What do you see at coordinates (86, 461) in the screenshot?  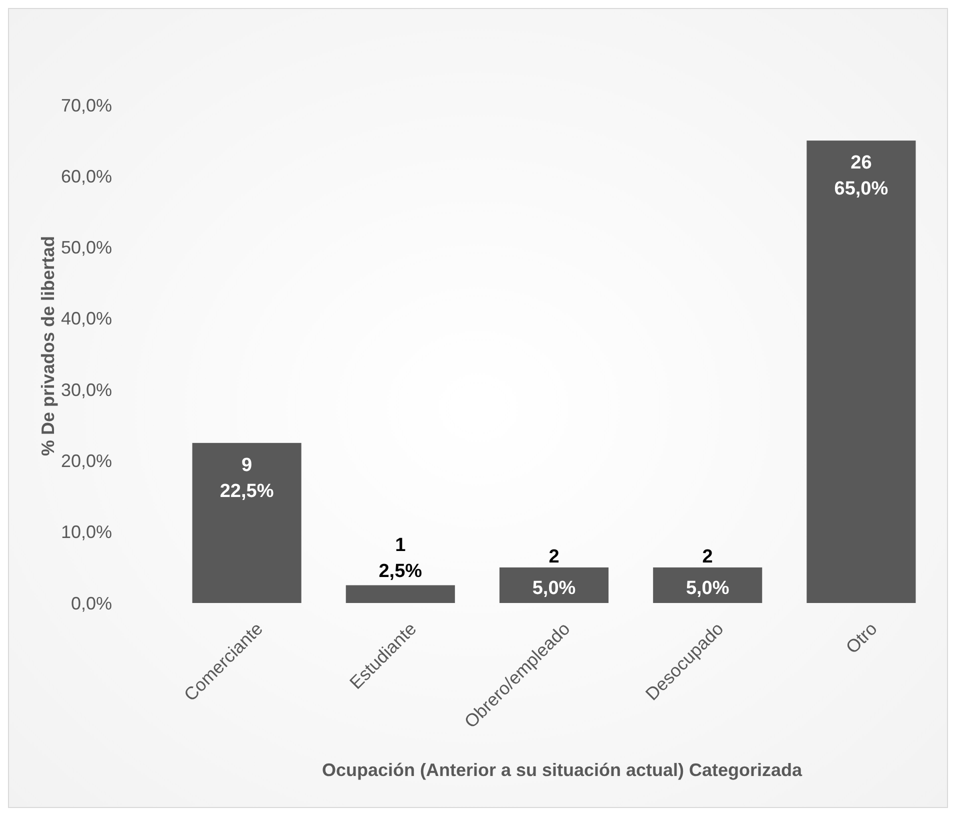 I see `y-tick-label: 20,0%` at bounding box center [86, 461].